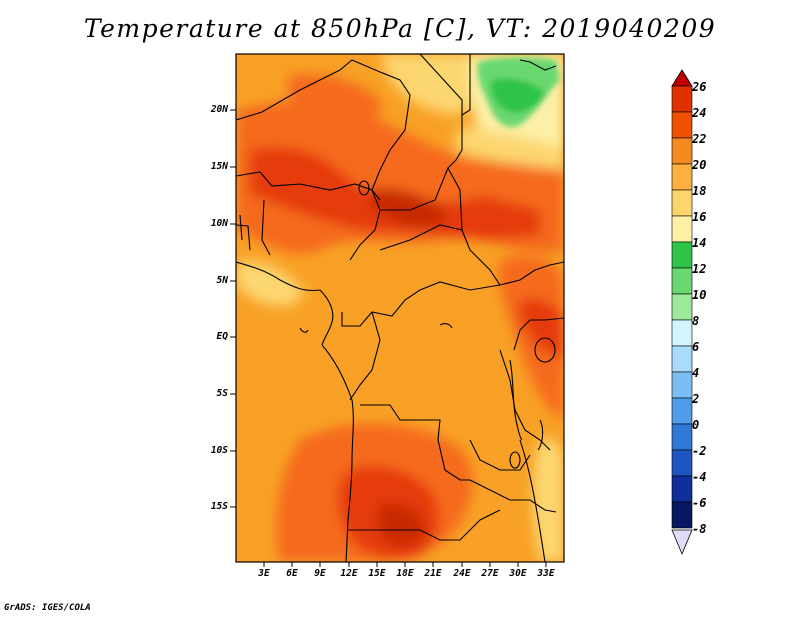 Image resolution: width=800 pixels, height=618 pixels. What do you see at coordinates (219, 166) in the screenshot?
I see `lat-label-15n: 15N` at bounding box center [219, 166].